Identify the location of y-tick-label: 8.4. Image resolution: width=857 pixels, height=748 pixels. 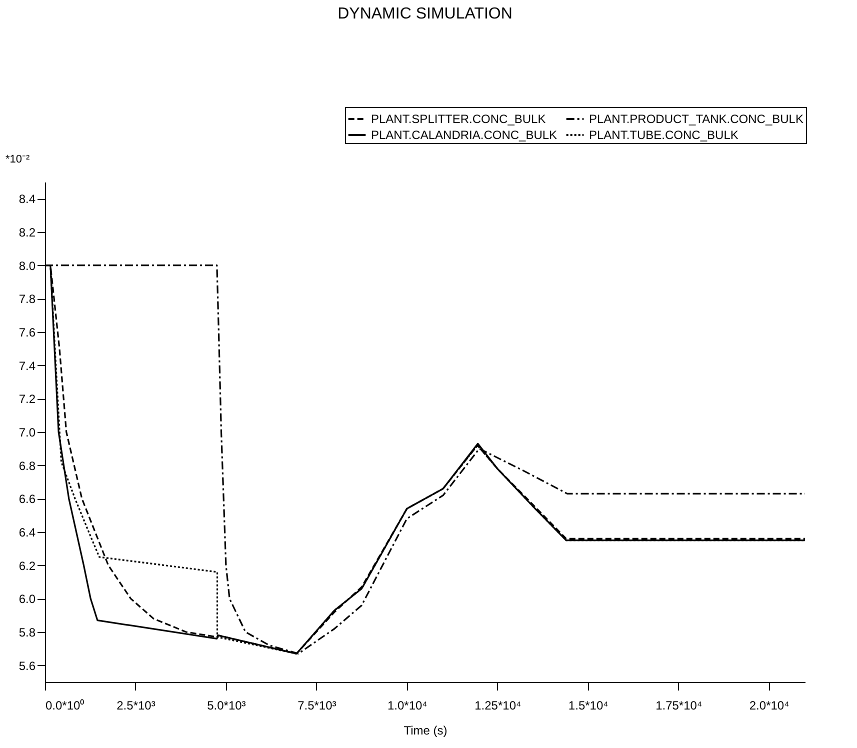
(27, 199).